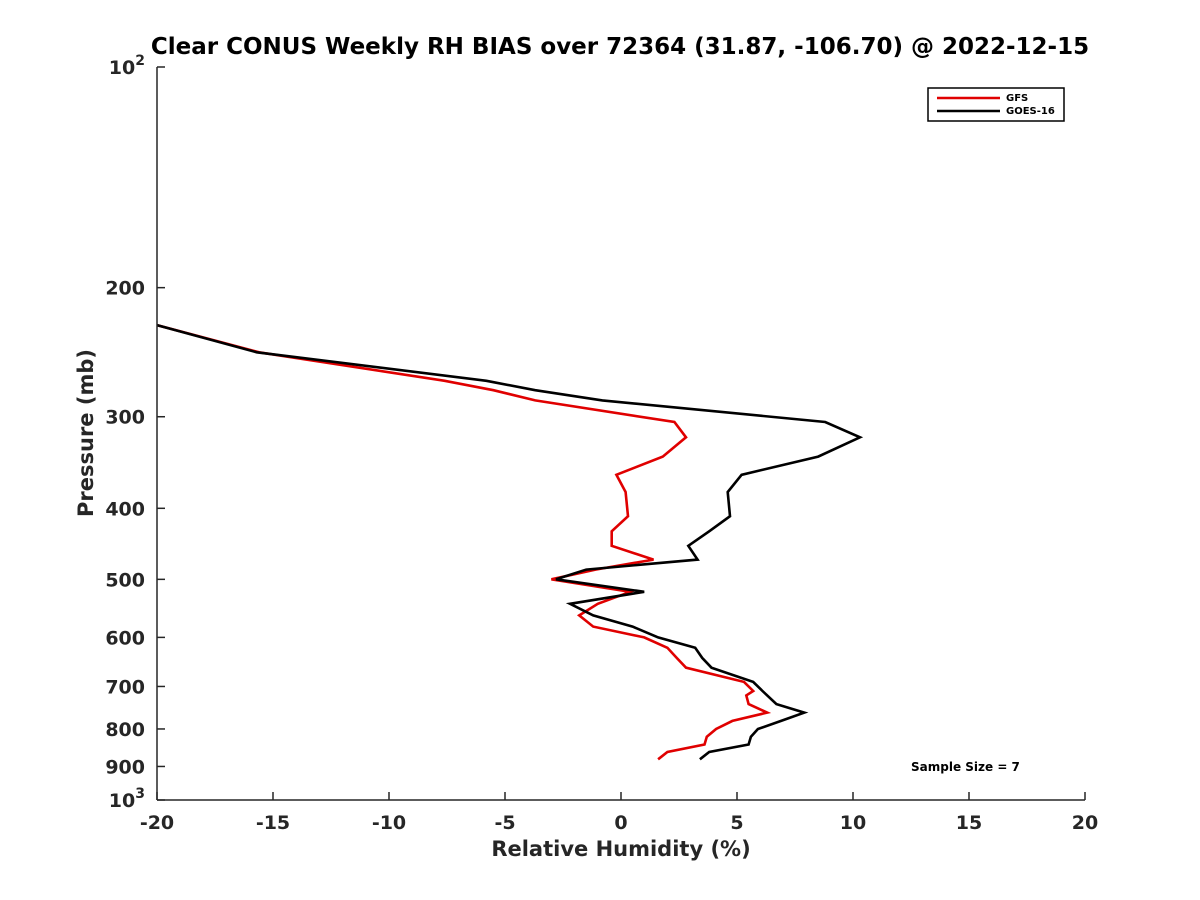 The height and width of the screenshot is (900, 1200). What do you see at coordinates (127, 66) in the screenshot?
I see `y-tick-label: 10²` at bounding box center [127, 66].